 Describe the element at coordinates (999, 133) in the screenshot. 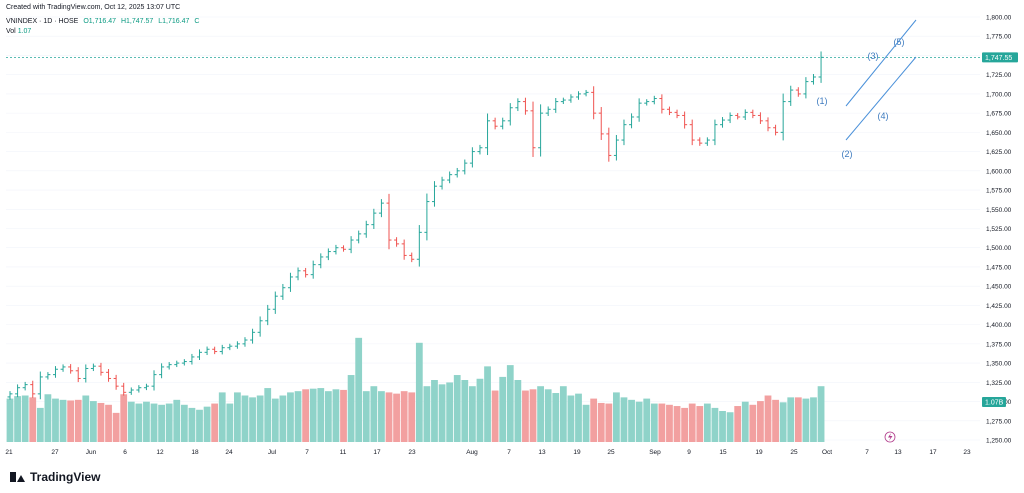

I see `price-tick-label: 1,650.00` at that location.